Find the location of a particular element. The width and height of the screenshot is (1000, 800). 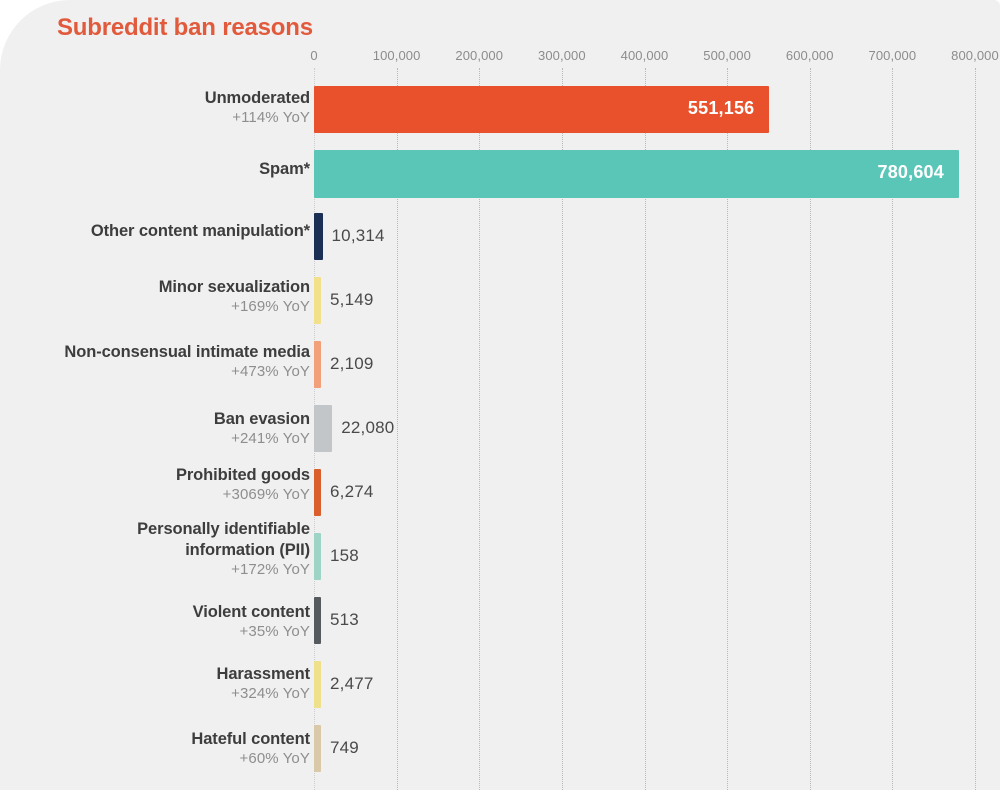

category-label: Ban evasion +241% YoY is located at coordinates (160, 429).